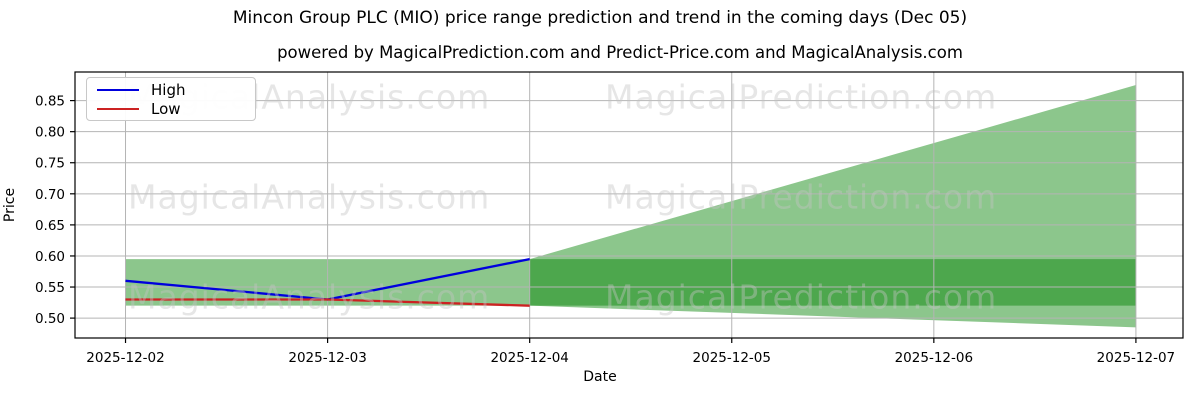 This screenshot has height=400, width=1200. Describe the element at coordinates (166, 108) in the screenshot. I see `legend-label-low: Low` at that location.